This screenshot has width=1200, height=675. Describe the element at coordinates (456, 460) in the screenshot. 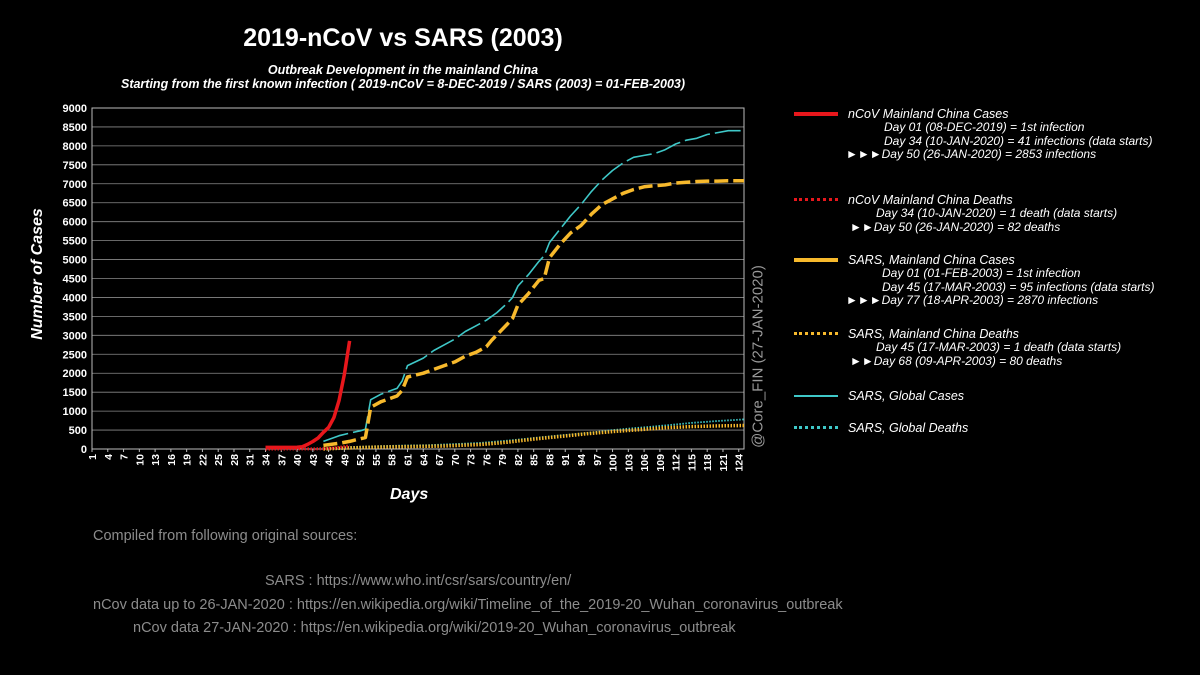

I see `x-tick-label: 70` at that location.